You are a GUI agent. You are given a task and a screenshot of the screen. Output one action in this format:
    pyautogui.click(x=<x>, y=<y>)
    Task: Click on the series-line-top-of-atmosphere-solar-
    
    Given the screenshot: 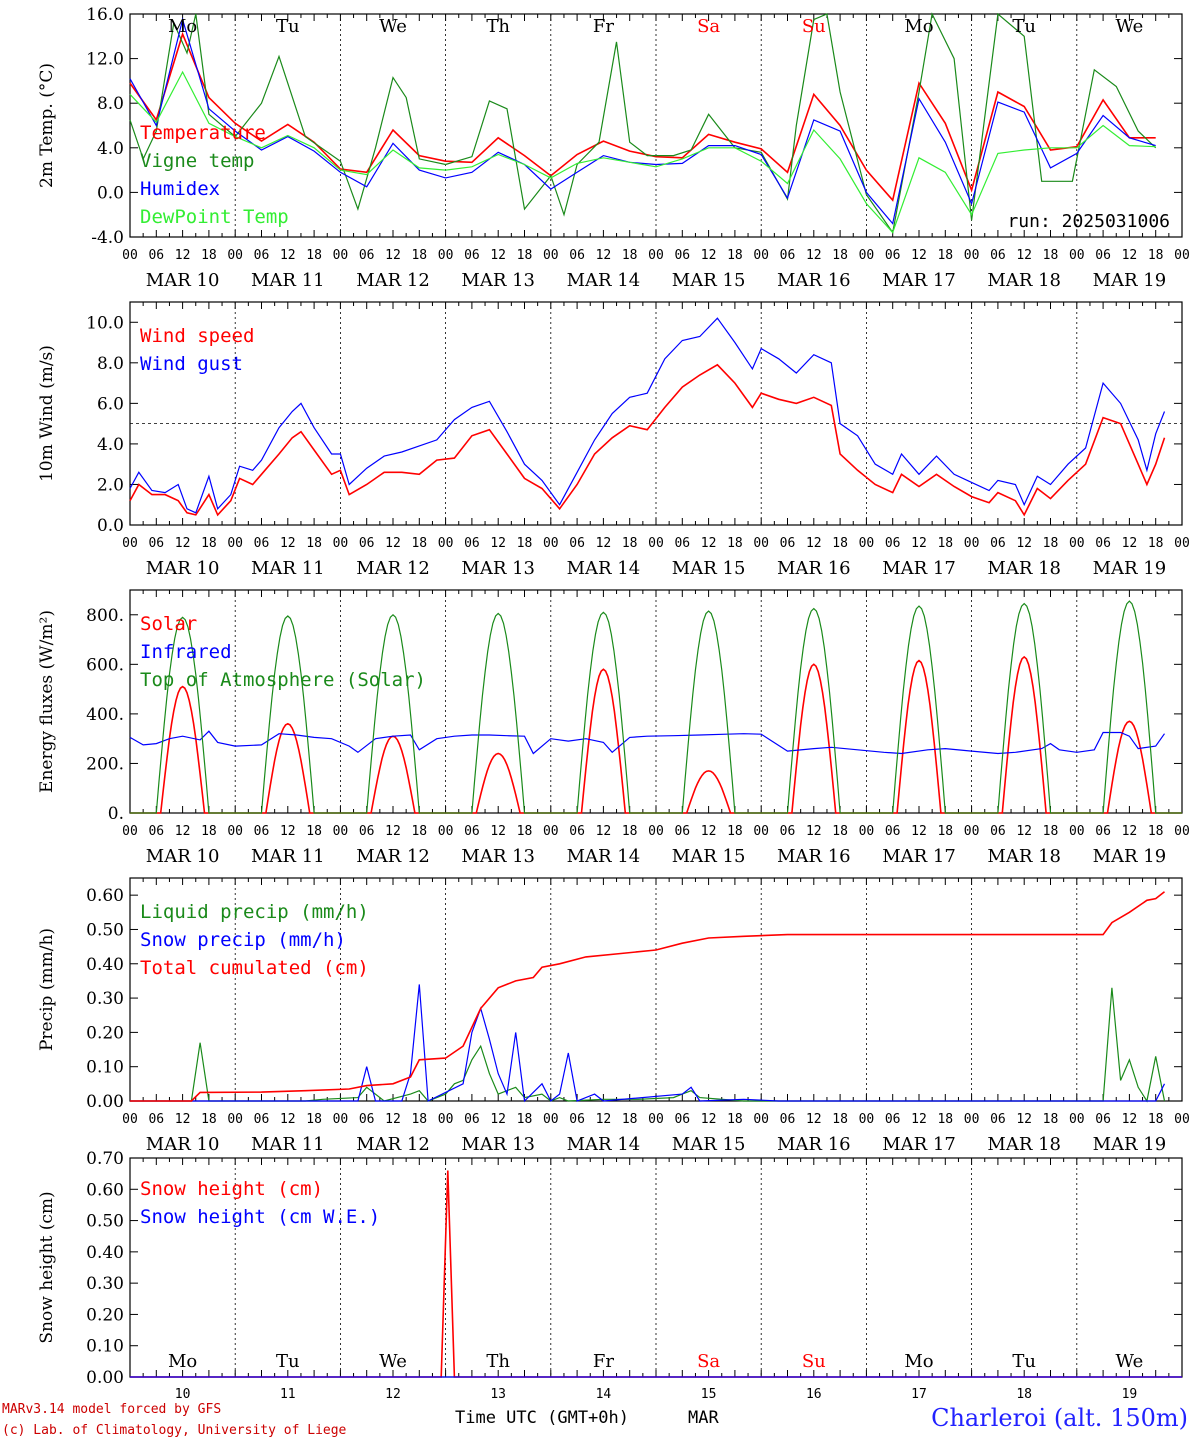 What is the action you would take?
    pyautogui.click(x=656, y=707)
    